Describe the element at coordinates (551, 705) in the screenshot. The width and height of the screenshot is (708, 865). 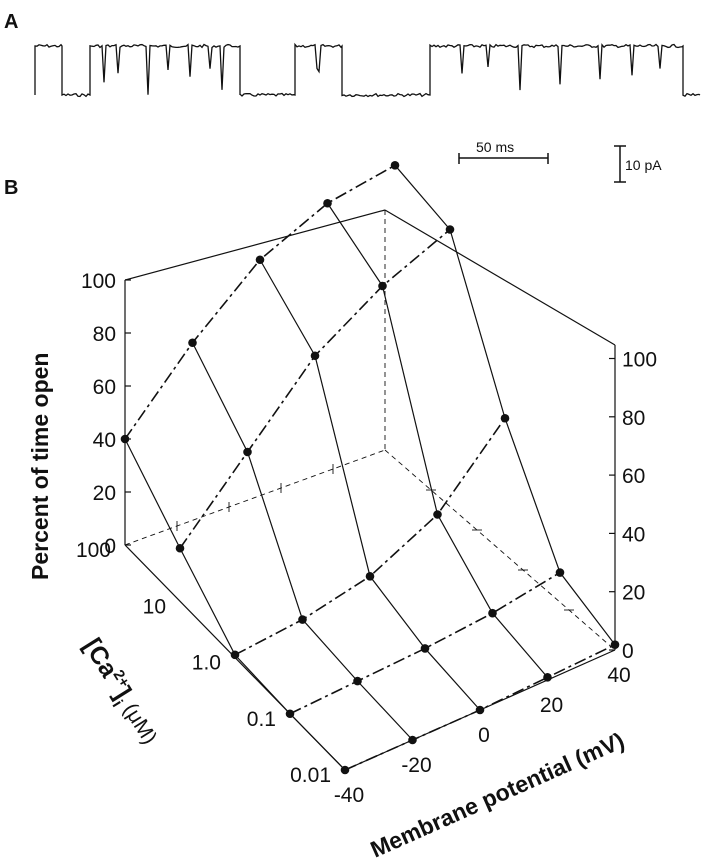
I see `voltage-tick-label: 20` at that location.